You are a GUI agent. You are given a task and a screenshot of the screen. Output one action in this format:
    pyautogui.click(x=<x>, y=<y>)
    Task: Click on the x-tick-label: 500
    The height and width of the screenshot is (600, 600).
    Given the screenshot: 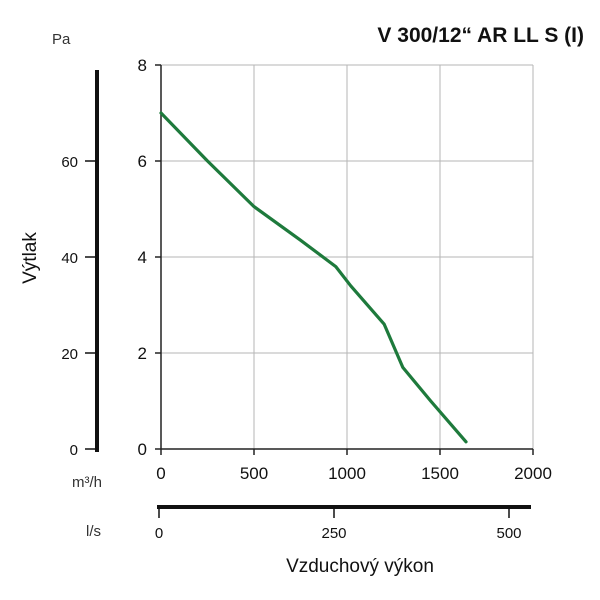 What is the action you would take?
    pyautogui.click(x=254, y=473)
    